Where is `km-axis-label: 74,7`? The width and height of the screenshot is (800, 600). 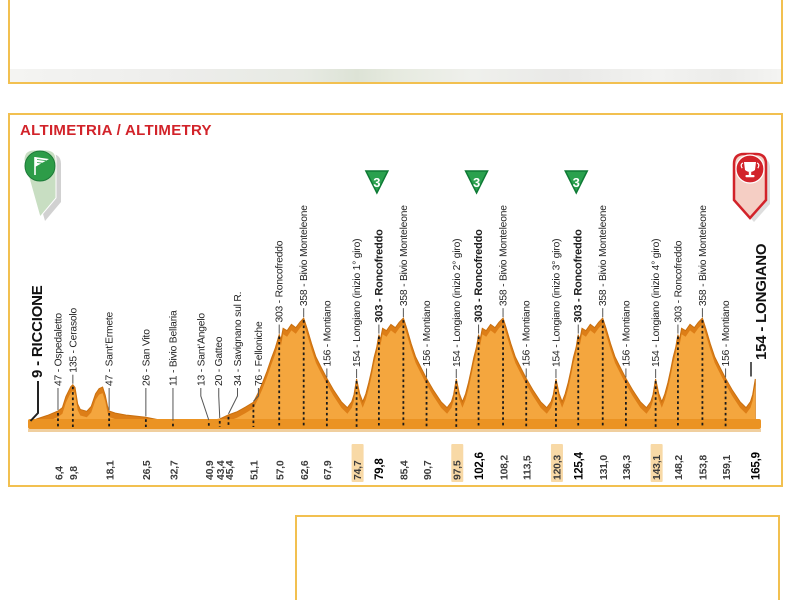
km-axis-label: 74,7 is located at coordinates (358, 470).